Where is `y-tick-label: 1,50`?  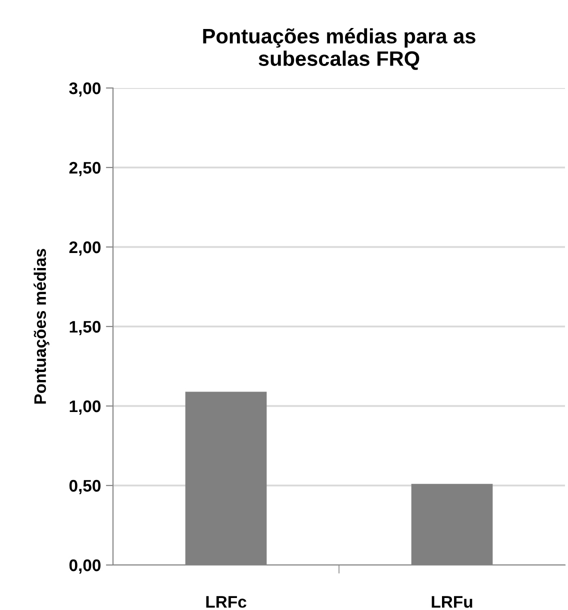
y-tick-label: 1,50 is located at coordinates (85, 328).